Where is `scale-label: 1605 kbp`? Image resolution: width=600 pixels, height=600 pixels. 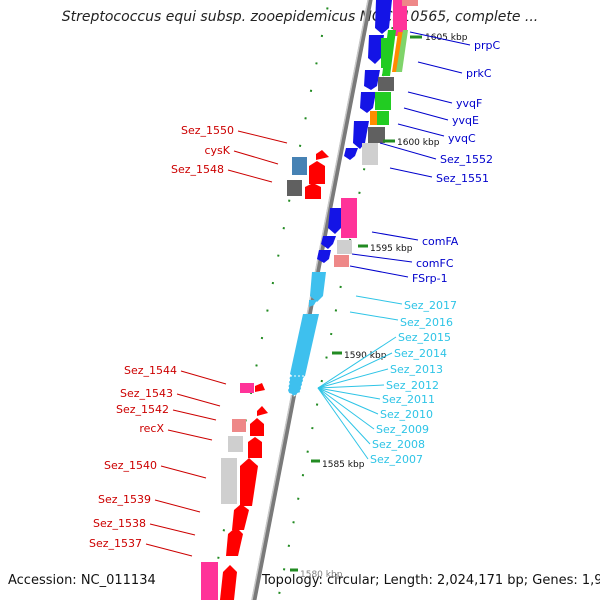 scale-label: 1605 kbp is located at coordinates (446, 38).